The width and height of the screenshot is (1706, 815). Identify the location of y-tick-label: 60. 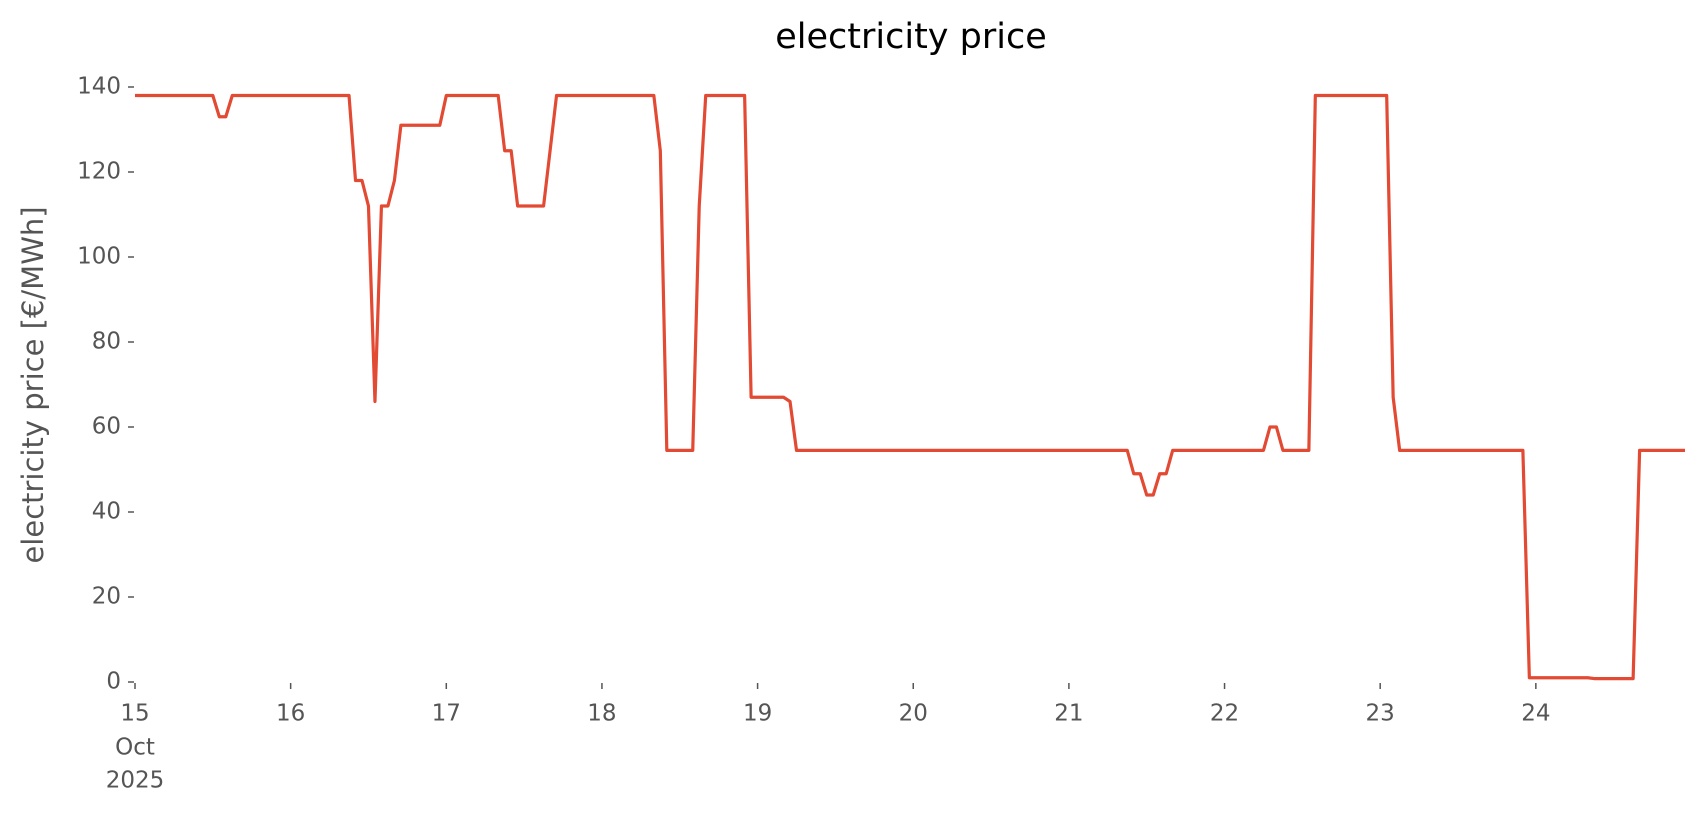
(106, 427).